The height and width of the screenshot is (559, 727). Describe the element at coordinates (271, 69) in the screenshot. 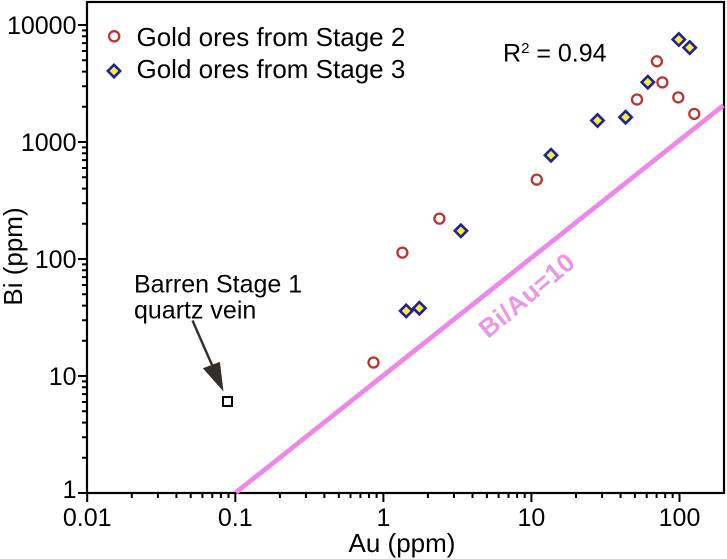

I see `svg-text: Gold ores from Stage 3` at that location.